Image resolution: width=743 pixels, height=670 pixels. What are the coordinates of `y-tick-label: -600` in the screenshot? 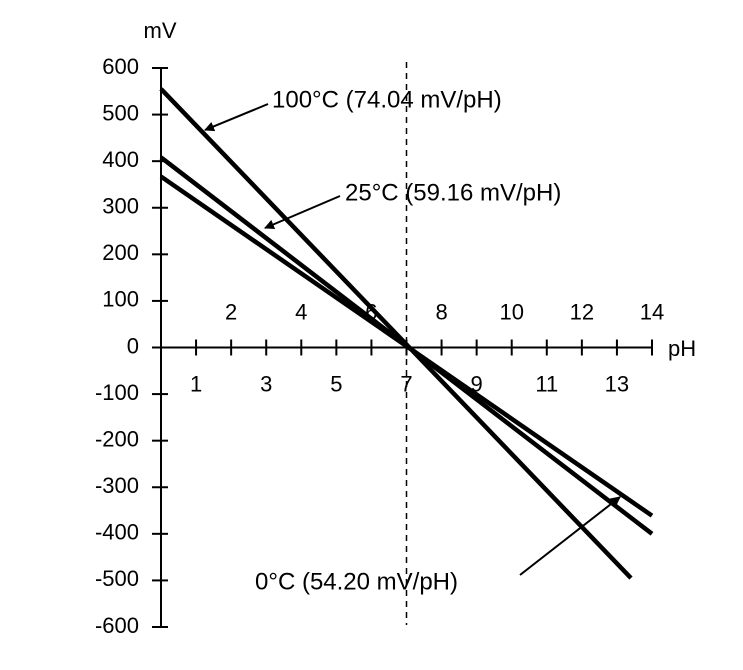 It's located at (117, 625).